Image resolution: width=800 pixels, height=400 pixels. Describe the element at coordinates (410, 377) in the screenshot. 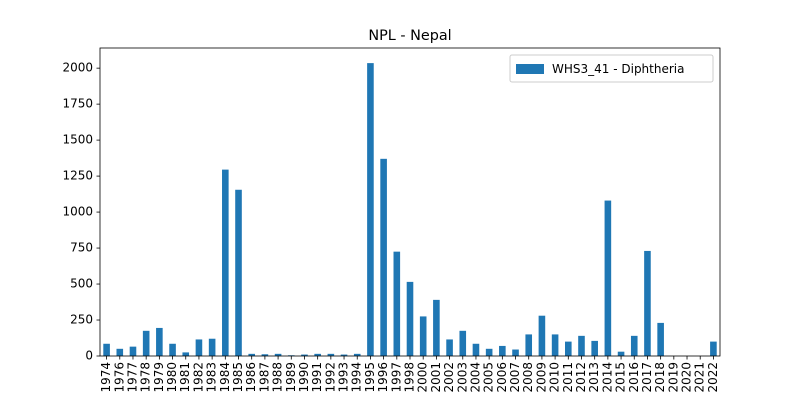

I see `x-tick-label-1998: 1998` at that location.